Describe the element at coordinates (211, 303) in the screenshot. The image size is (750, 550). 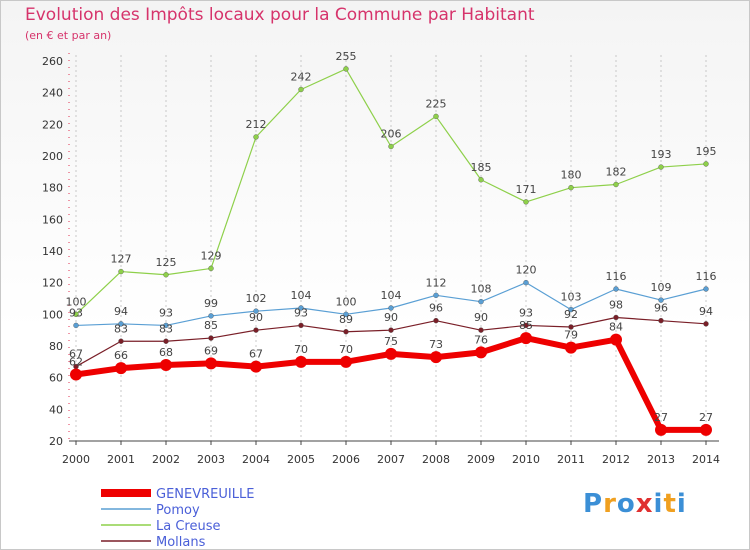
I see `data-label: 99` at that location.